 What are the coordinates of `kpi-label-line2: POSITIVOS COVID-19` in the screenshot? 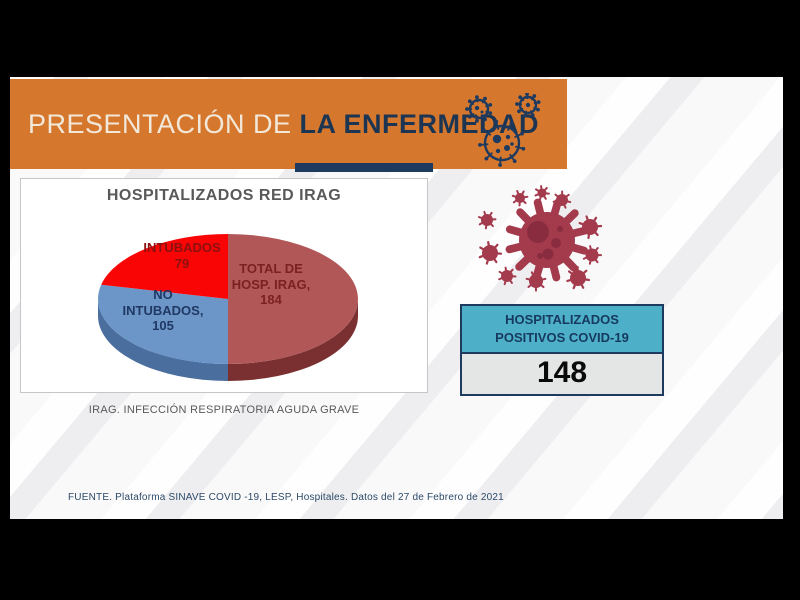 It's located at (562, 337).